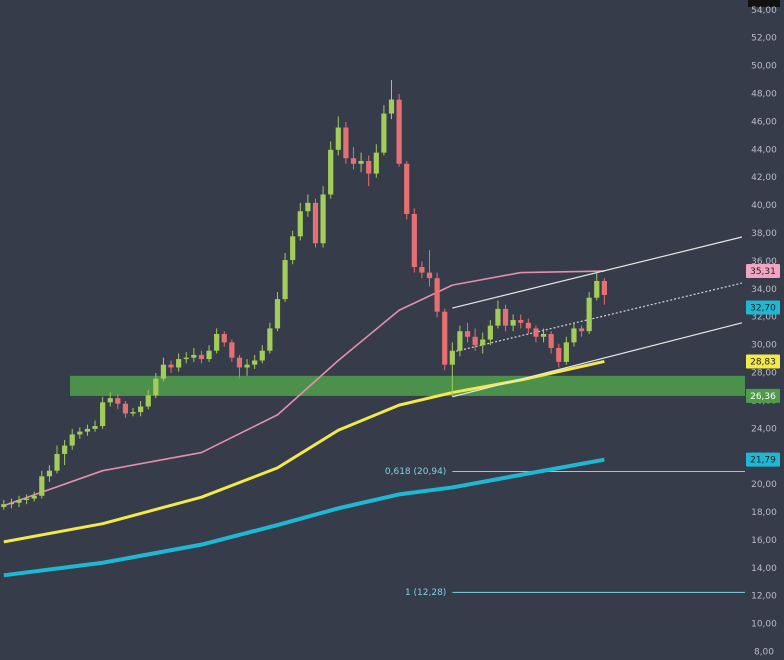 The image size is (784, 660). What do you see at coordinates (764, 122) in the screenshot?
I see `y-tick-label: 46,00` at bounding box center [764, 122].